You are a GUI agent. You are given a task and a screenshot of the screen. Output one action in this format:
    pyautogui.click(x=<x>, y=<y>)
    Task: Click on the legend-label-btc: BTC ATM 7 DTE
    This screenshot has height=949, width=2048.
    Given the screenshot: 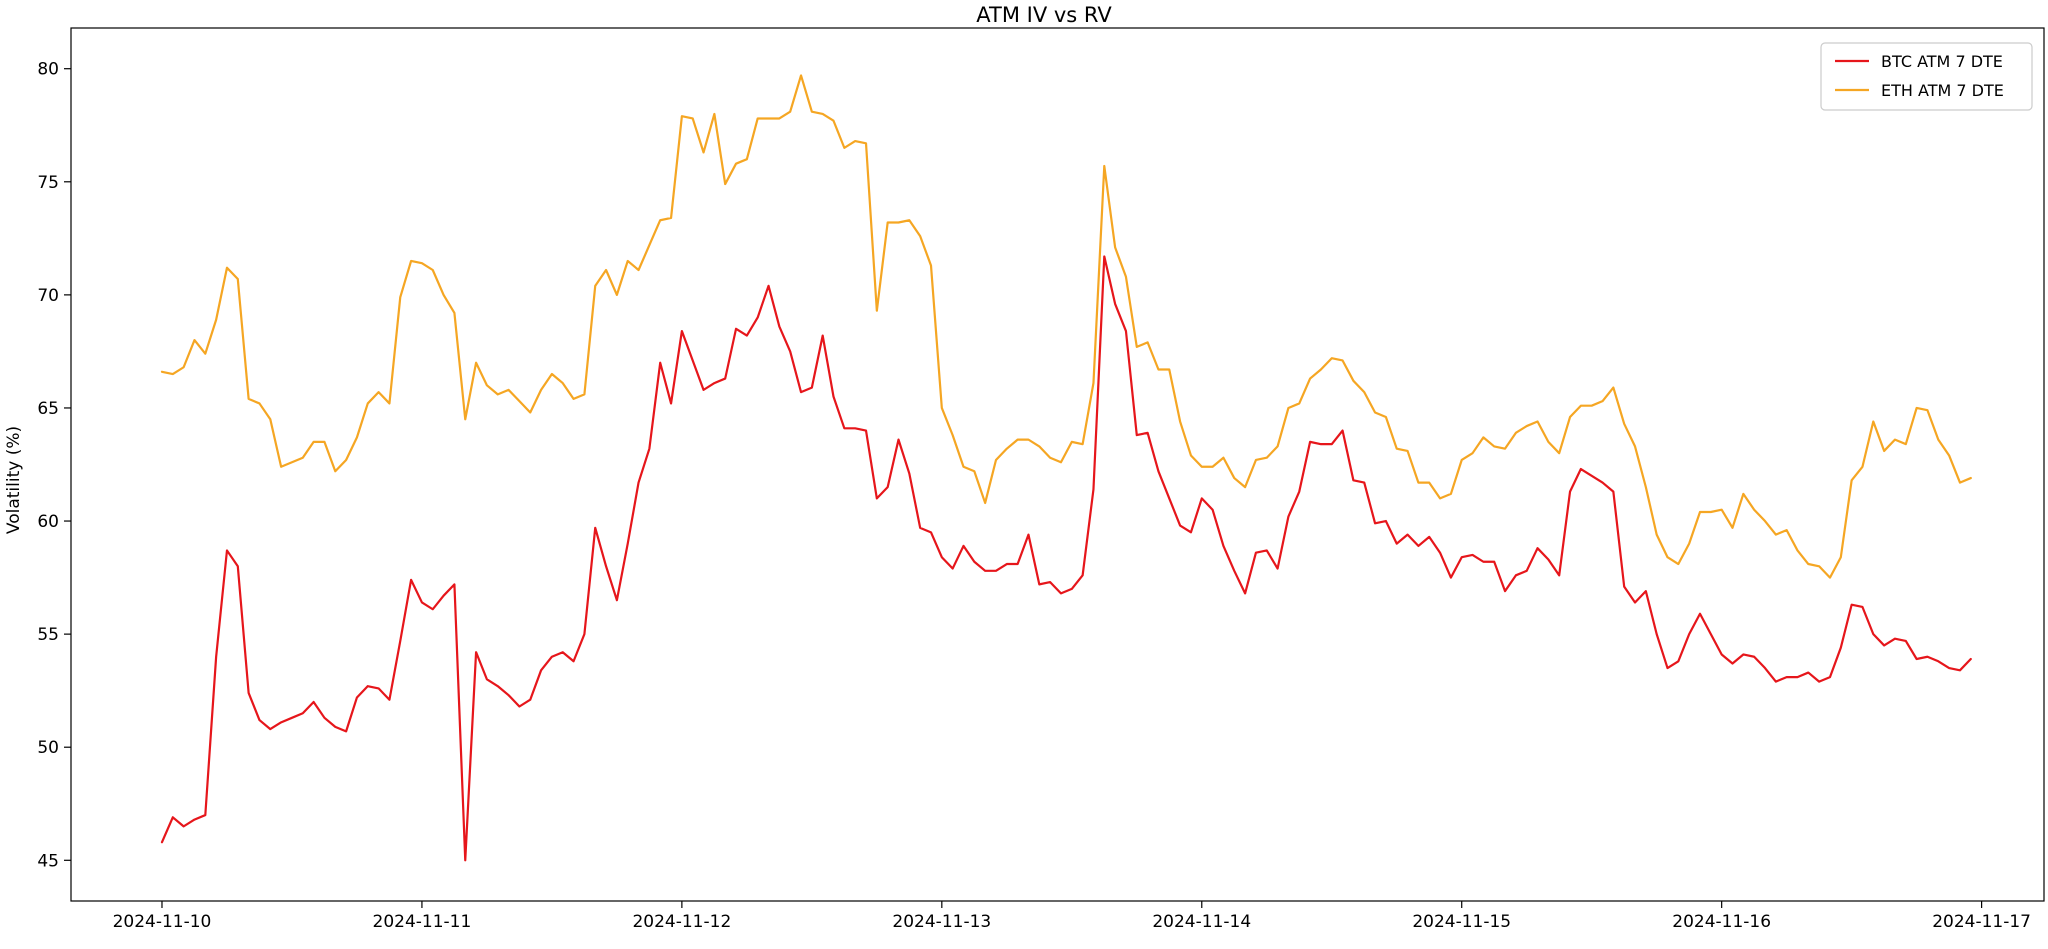 What is the action you would take?
    pyautogui.click(x=1942, y=61)
    